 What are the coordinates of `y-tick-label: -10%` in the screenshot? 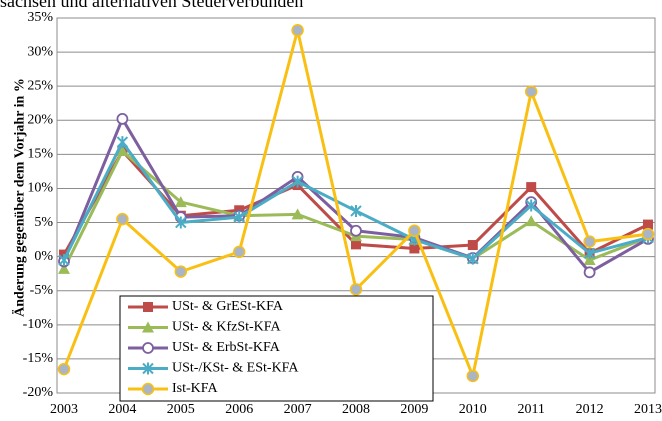 It's located at (38, 324).